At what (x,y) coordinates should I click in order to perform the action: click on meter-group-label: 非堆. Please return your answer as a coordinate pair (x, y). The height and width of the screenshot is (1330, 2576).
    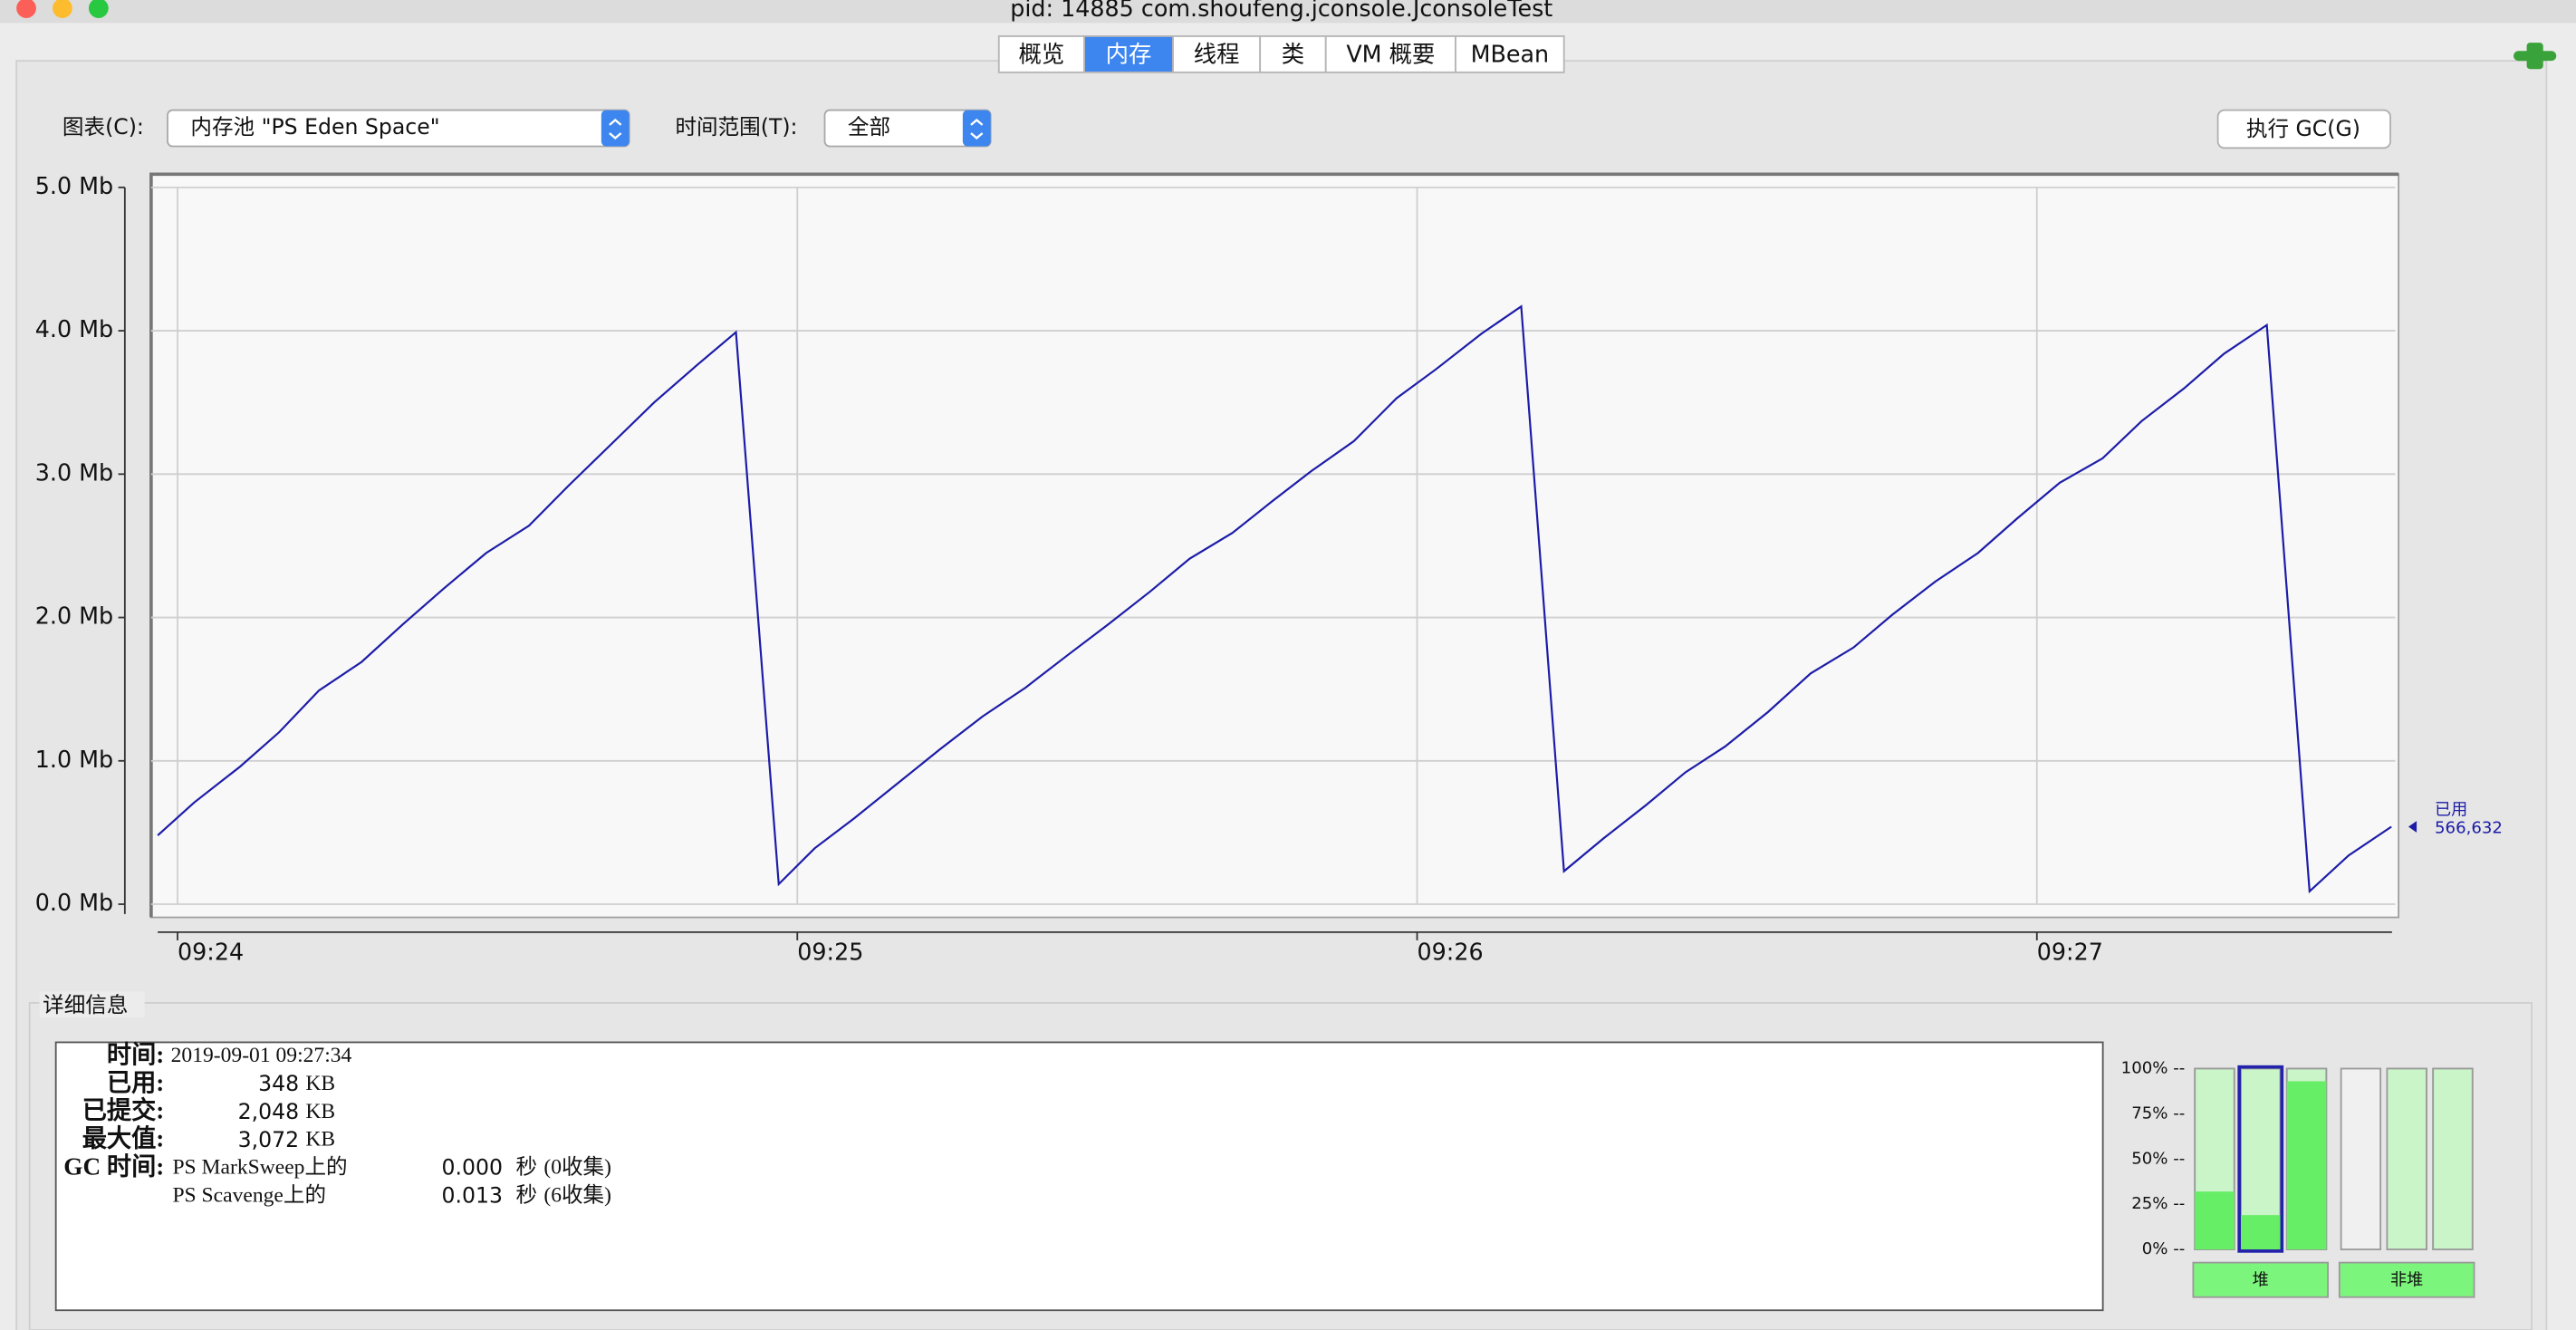
    Looking at the image, I should click on (2406, 1280).